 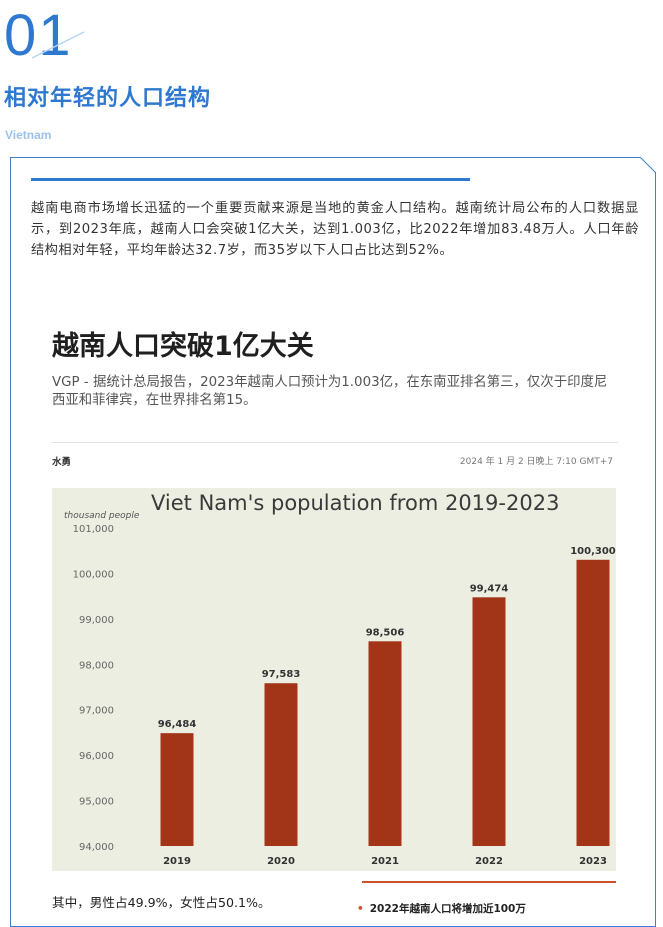 What do you see at coordinates (108, 98) in the screenshot?
I see `section-title: 相对年轻的人口结构` at bounding box center [108, 98].